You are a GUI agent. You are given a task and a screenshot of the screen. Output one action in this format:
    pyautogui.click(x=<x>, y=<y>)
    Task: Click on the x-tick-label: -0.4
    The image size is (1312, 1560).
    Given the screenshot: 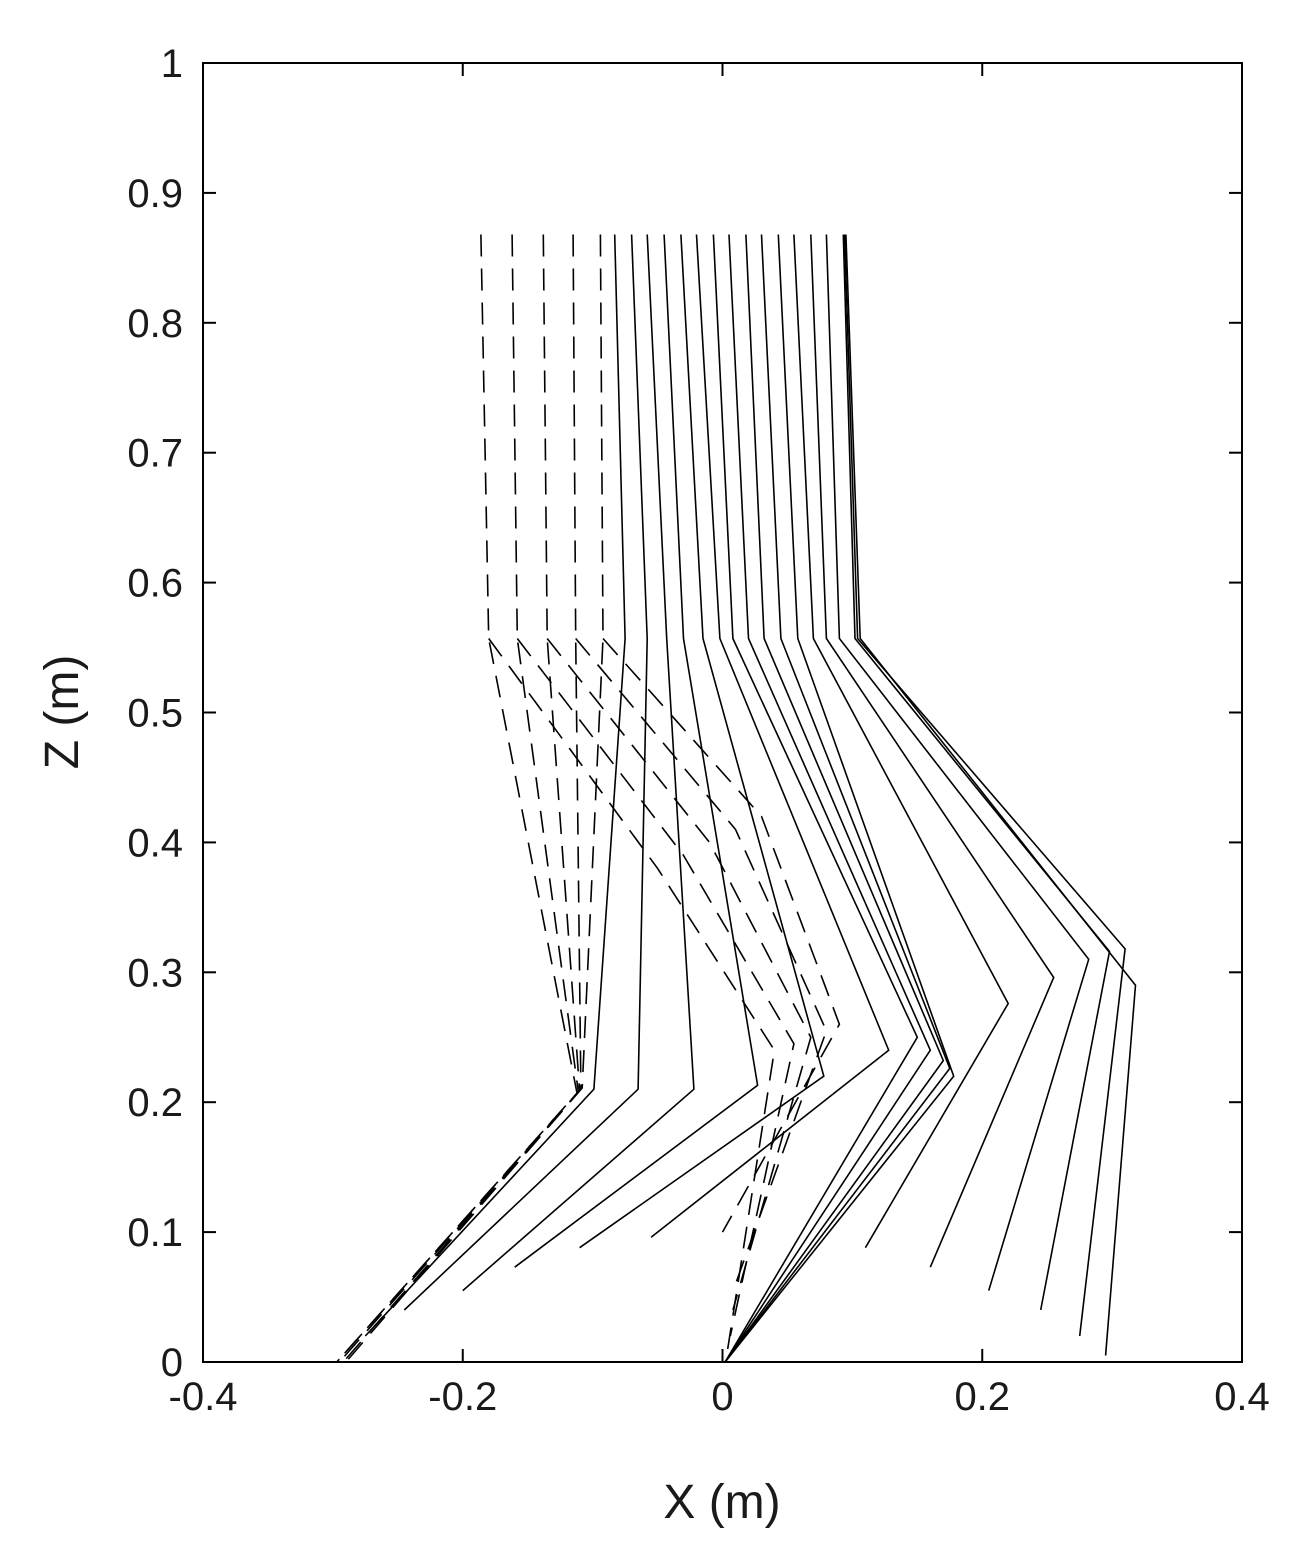 What is the action you would take?
    pyautogui.click(x=203, y=1397)
    